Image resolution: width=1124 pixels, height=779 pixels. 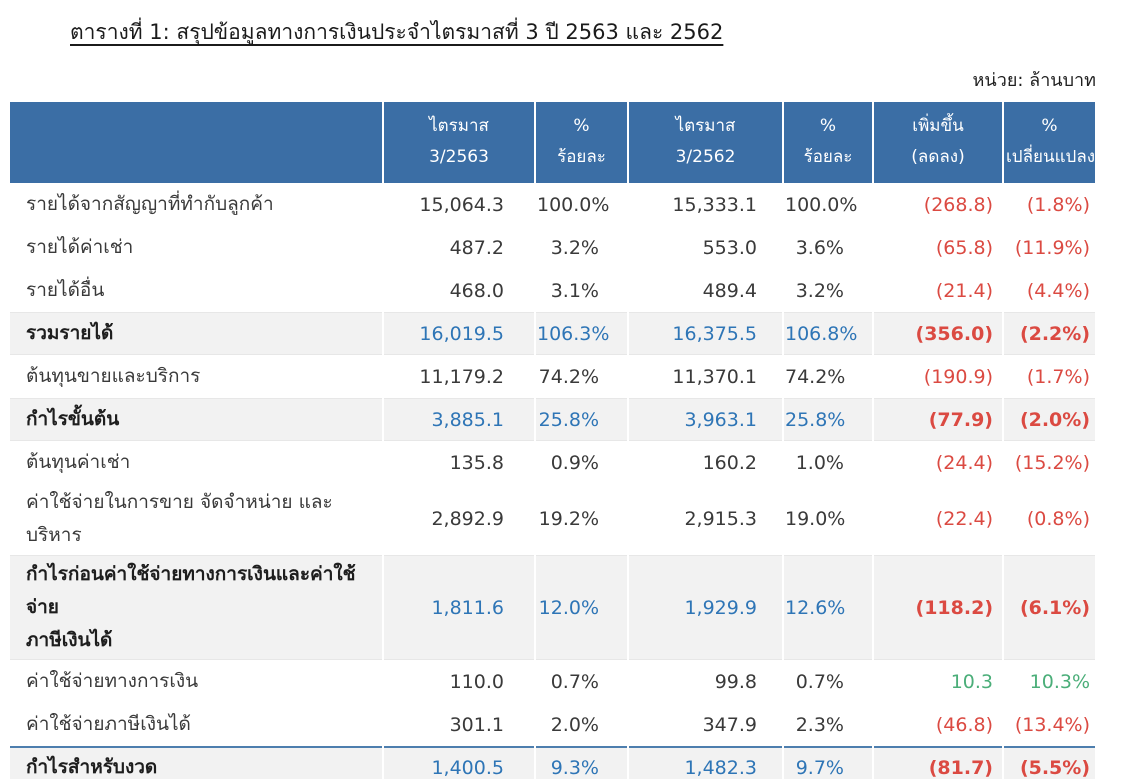 I want to click on cell-q3-2563: 3,885.1, so click(x=459, y=420).